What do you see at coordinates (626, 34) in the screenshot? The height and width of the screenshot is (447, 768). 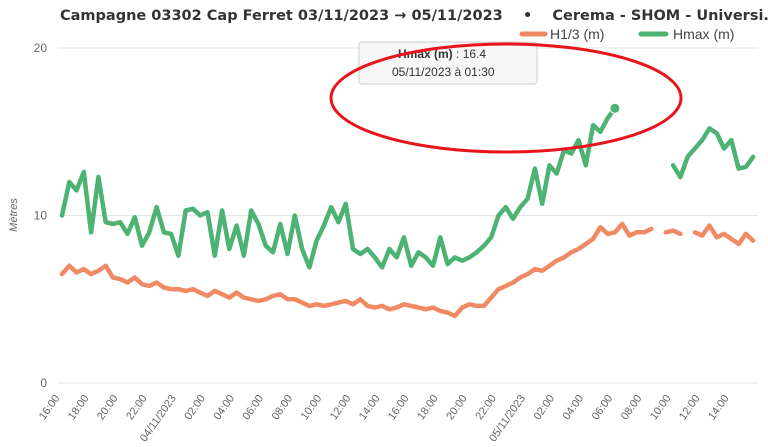 I see `legend: H1/3 (m) Hmax (m)` at bounding box center [626, 34].